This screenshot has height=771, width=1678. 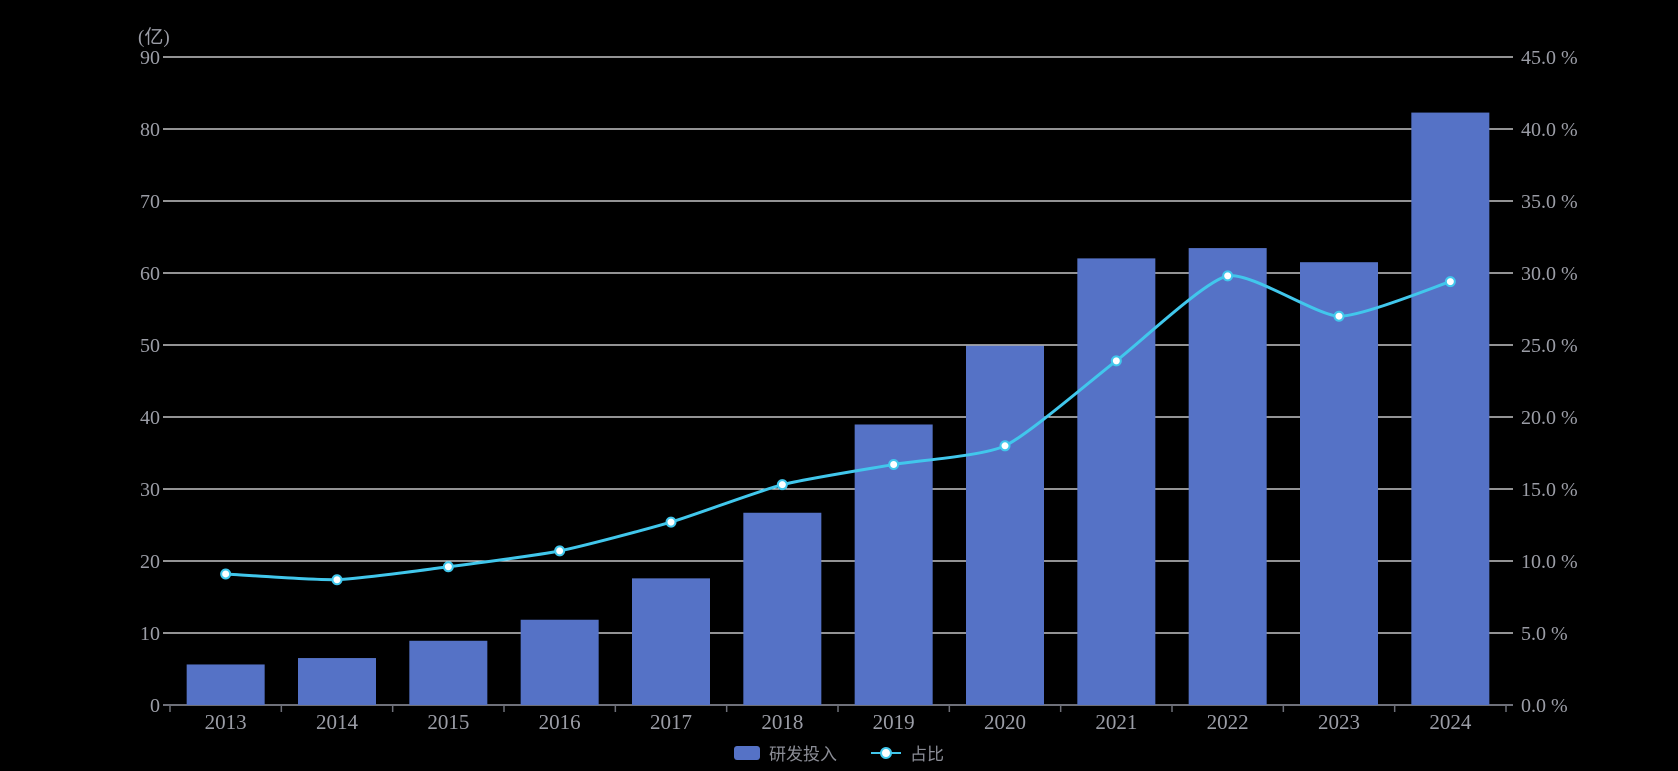 What do you see at coordinates (1544, 706) in the screenshot?
I see `right-axis-tick-label: 0.0 %` at bounding box center [1544, 706].